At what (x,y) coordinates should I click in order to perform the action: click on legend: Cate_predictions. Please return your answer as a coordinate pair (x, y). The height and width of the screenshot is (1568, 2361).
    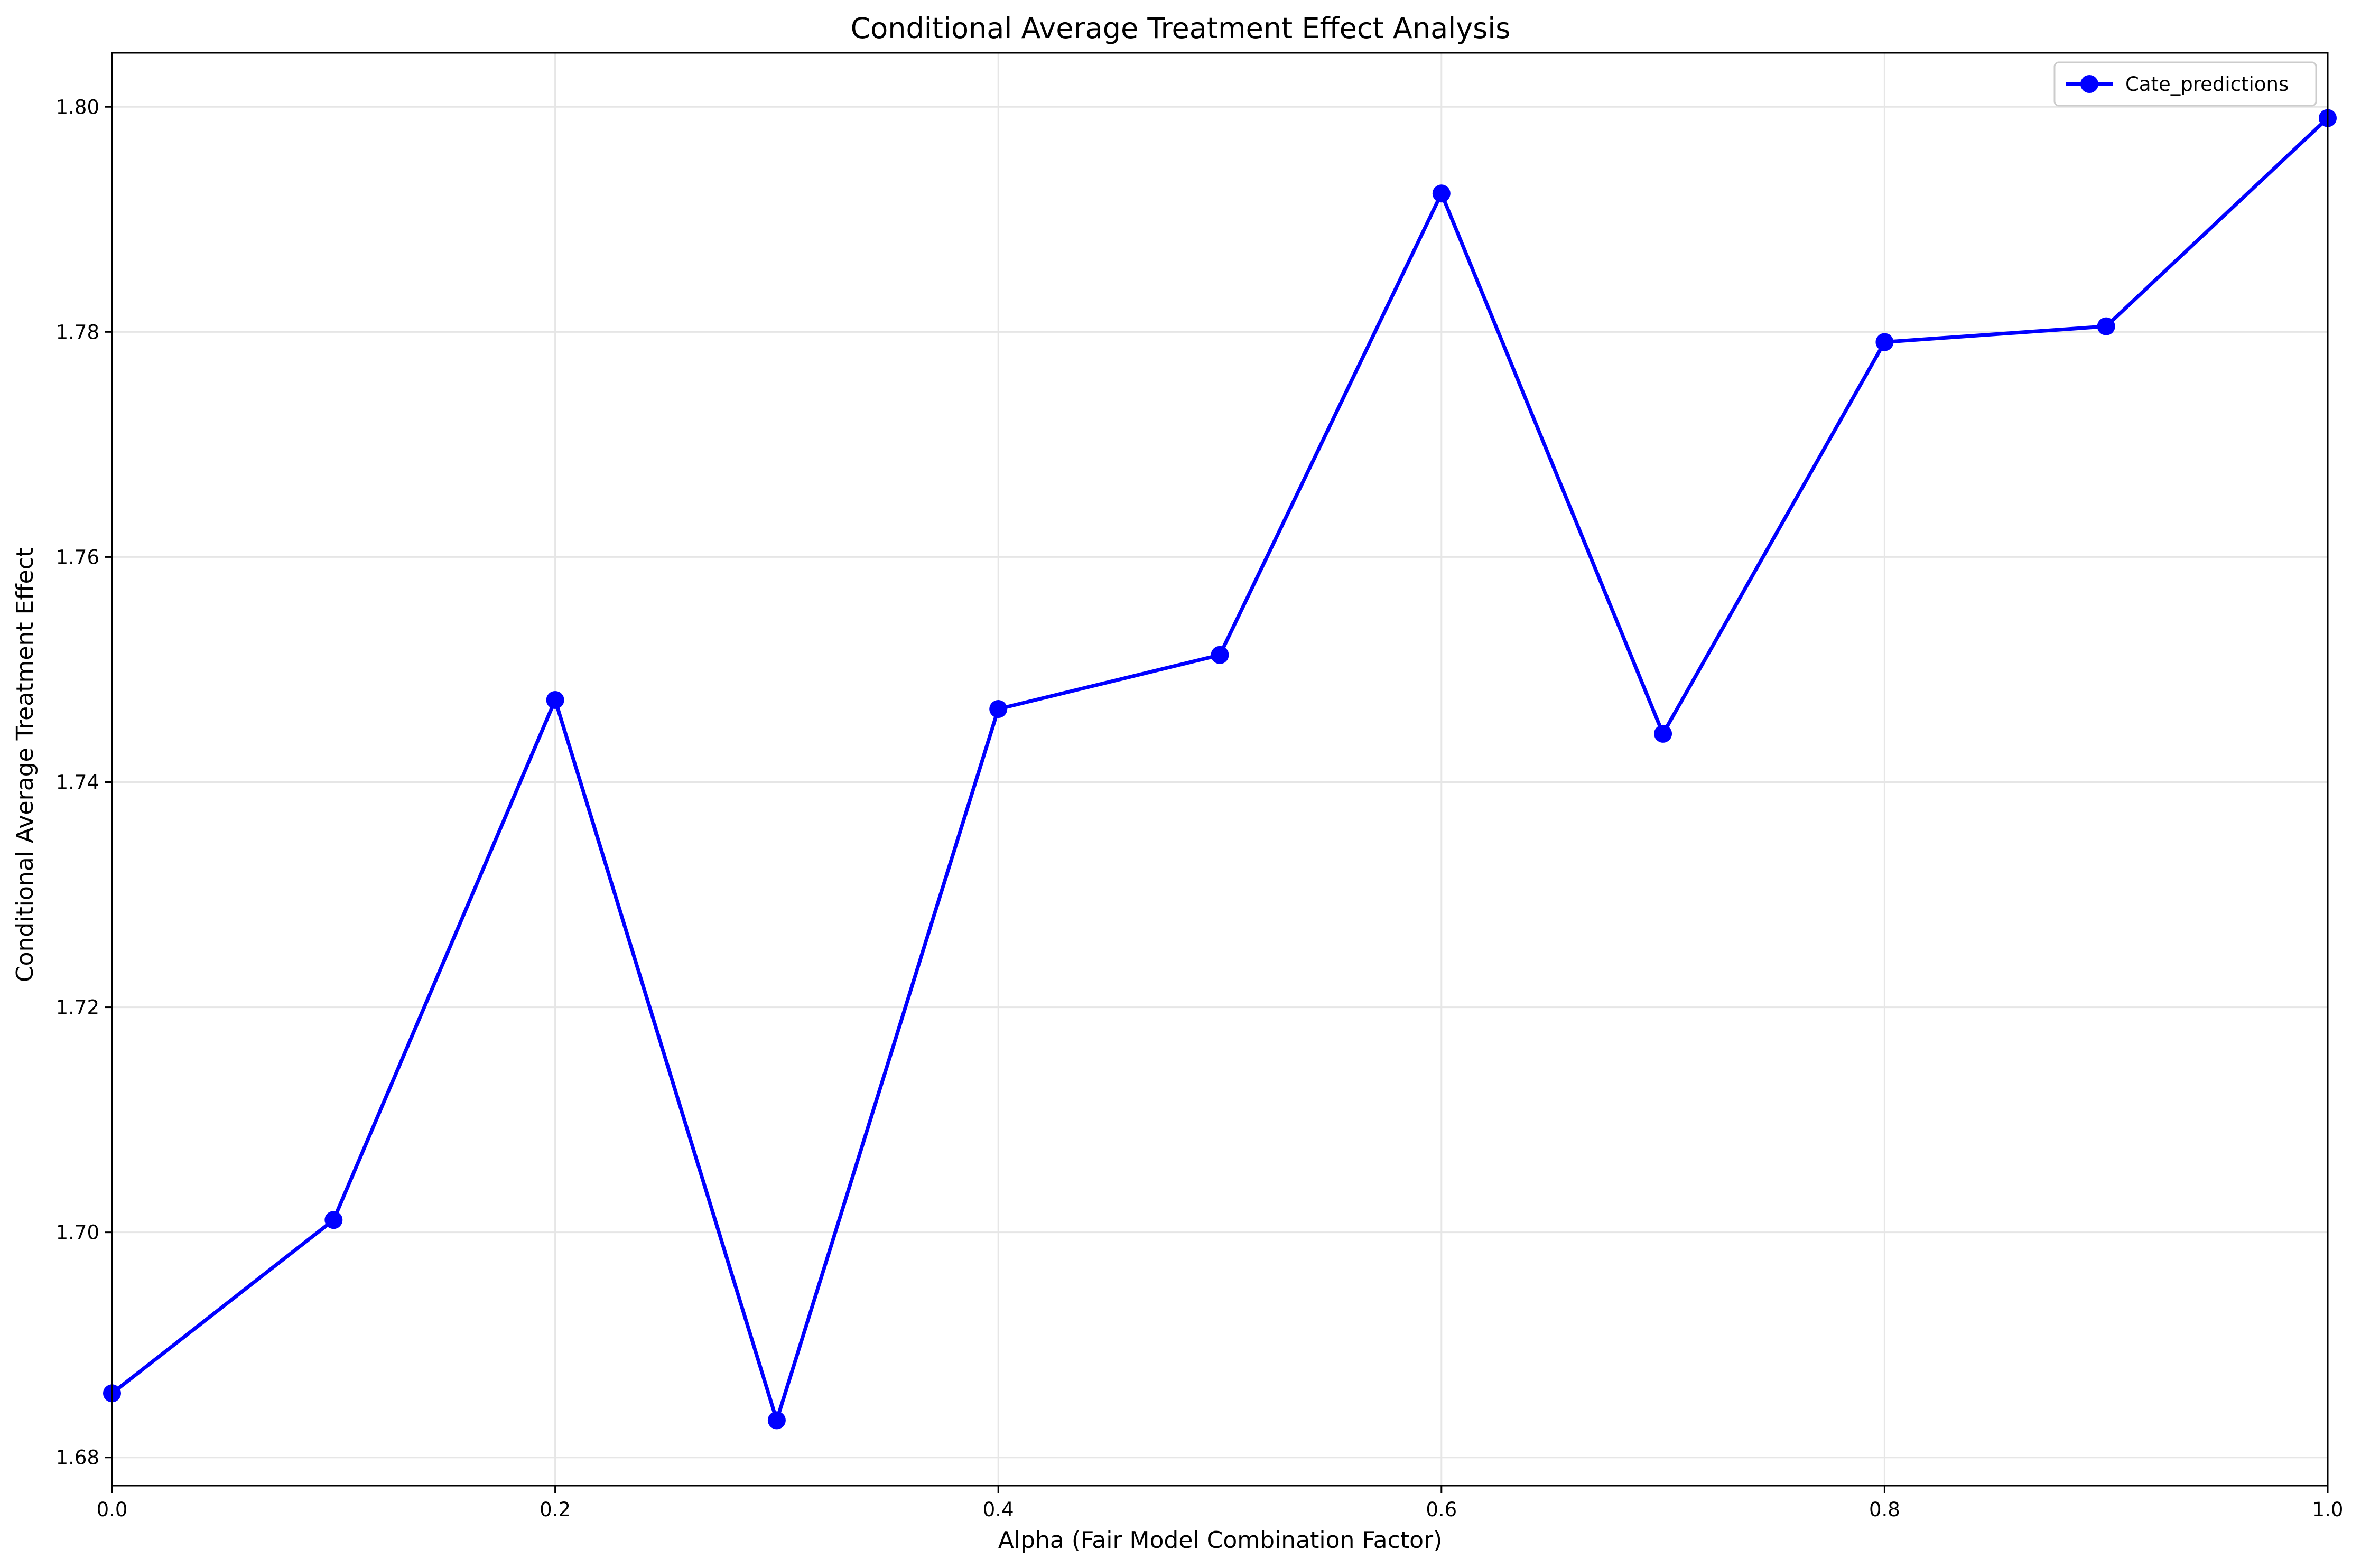
    Looking at the image, I should click on (2185, 84).